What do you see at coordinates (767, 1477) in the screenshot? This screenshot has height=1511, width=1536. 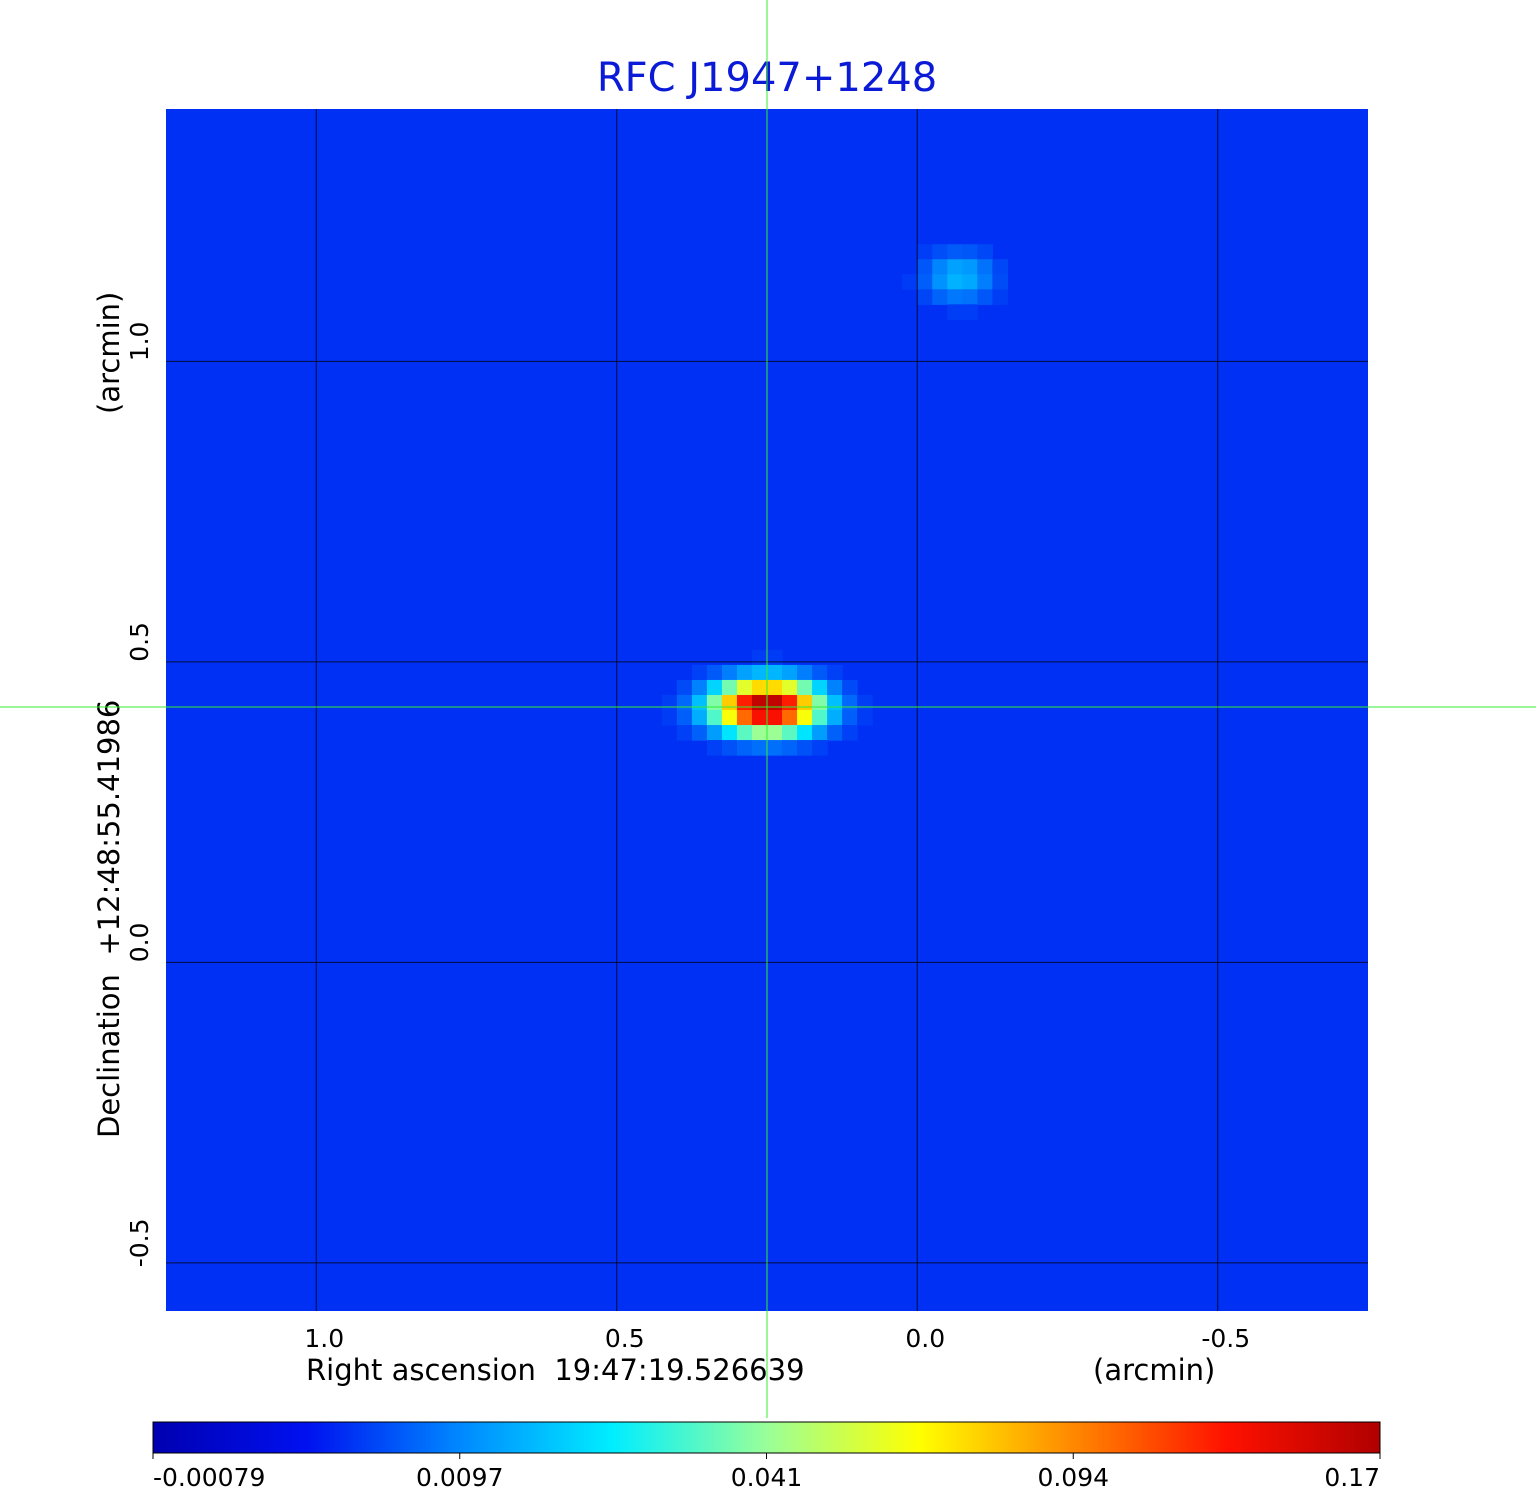 I see `colorbar-tick-label: 0.041` at bounding box center [767, 1477].